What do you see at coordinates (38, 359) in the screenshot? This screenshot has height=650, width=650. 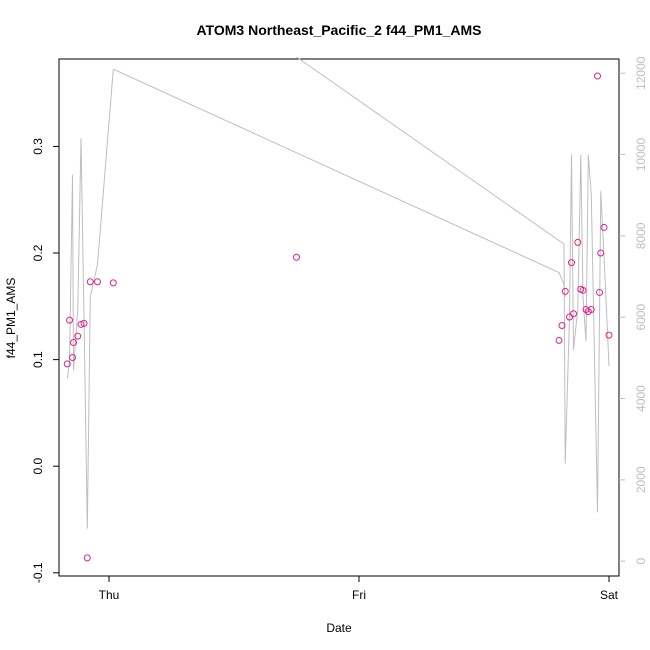 I see `y-tick-label: 0.1` at bounding box center [38, 359].